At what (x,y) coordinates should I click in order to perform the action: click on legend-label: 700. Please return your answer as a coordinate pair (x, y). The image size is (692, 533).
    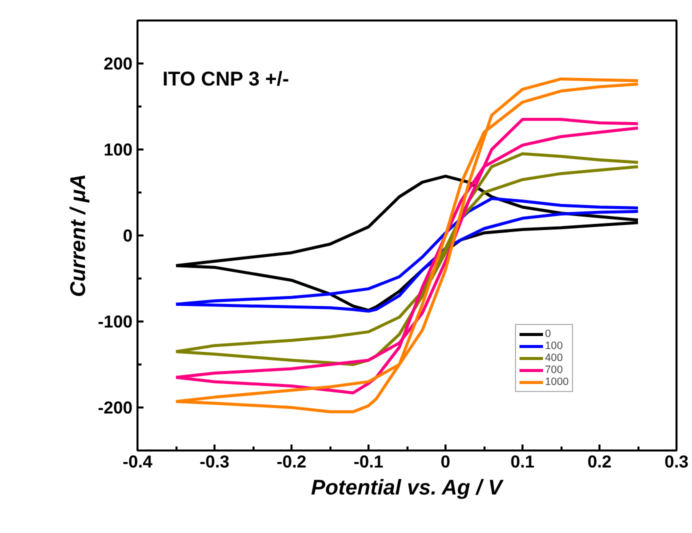
    Looking at the image, I should click on (554, 370).